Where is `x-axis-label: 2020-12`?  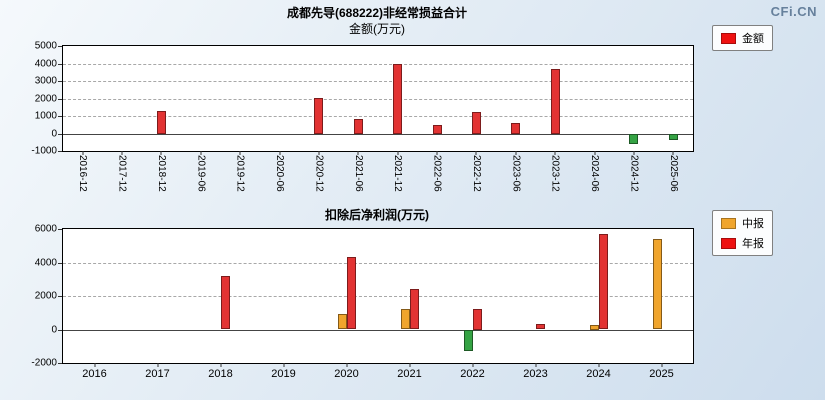
x-axis-label: 2020-12 is located at coordinates (319, 173).